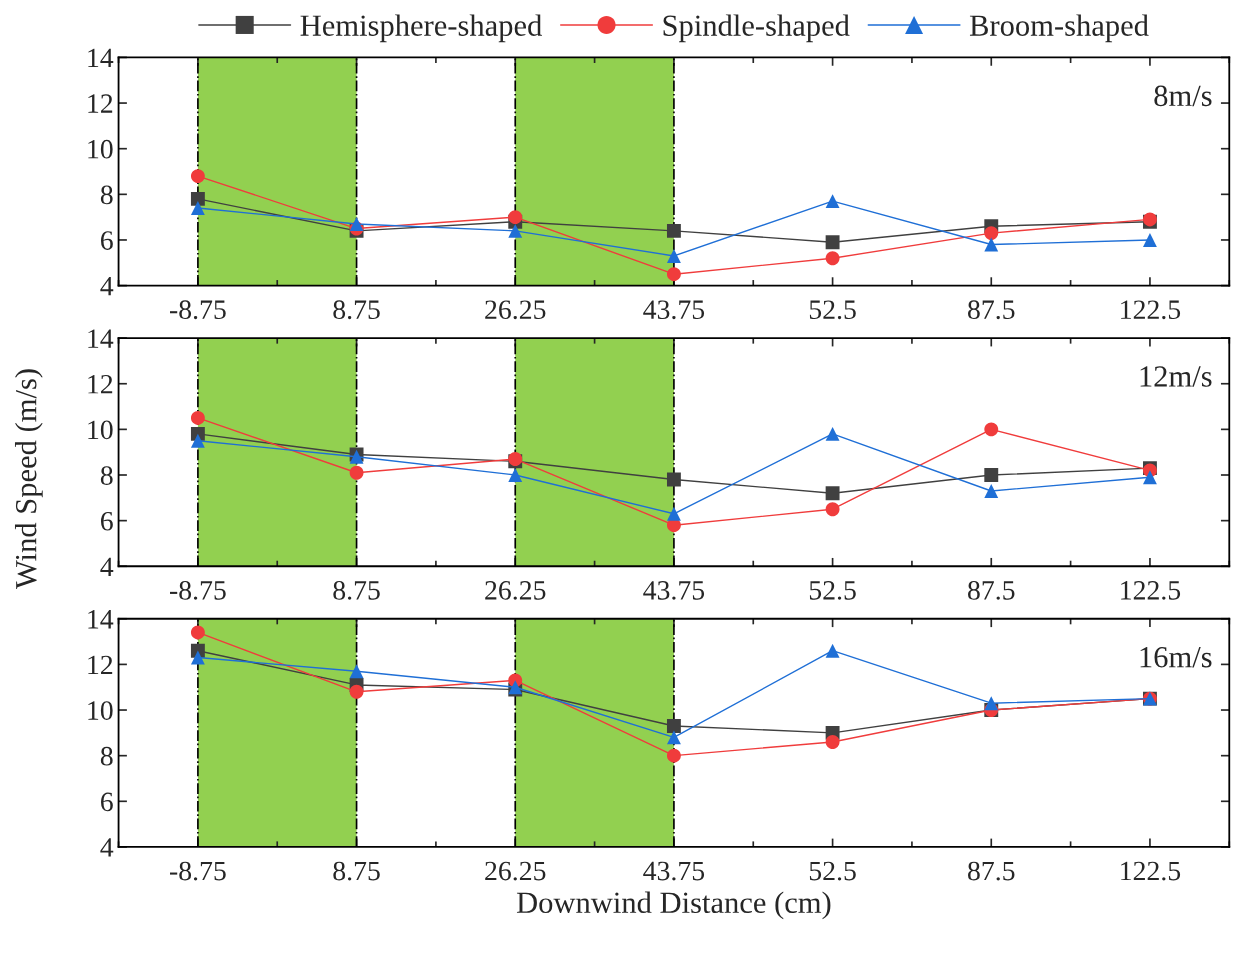 This screenshot has width=1248, height=957. What do you see at coordinates (1176, 657) in the screenshot?
I see `annotation: 16m/s` at bounding box center [1176, 657].